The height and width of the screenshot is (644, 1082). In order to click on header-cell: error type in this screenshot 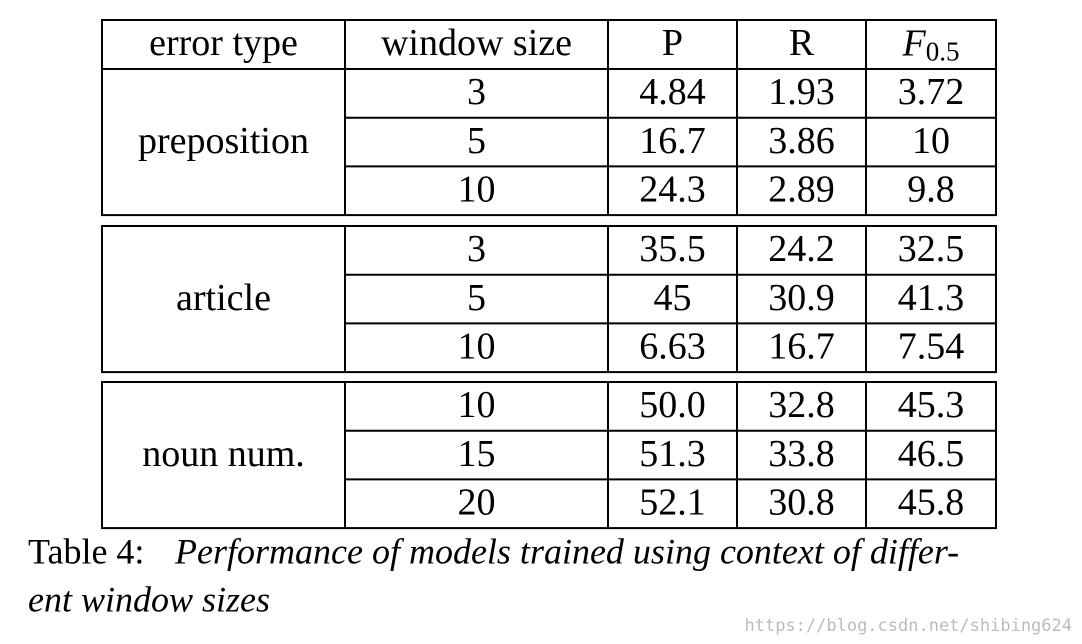, I will do `click(223, 43)`.